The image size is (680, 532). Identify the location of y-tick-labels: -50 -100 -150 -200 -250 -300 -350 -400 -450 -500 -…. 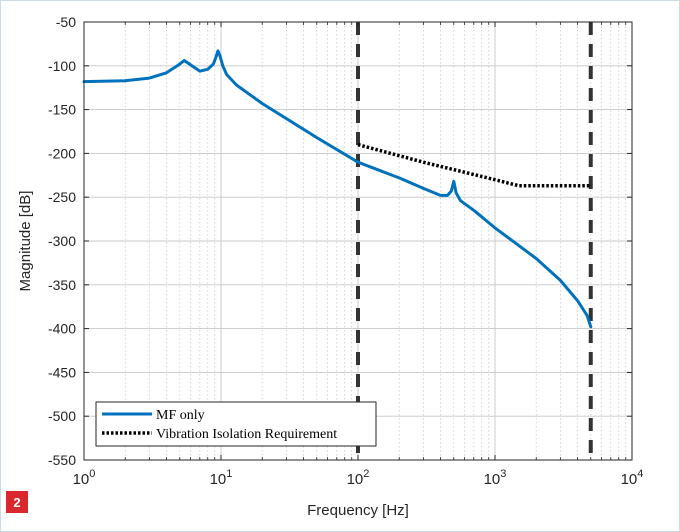
(62, 241).